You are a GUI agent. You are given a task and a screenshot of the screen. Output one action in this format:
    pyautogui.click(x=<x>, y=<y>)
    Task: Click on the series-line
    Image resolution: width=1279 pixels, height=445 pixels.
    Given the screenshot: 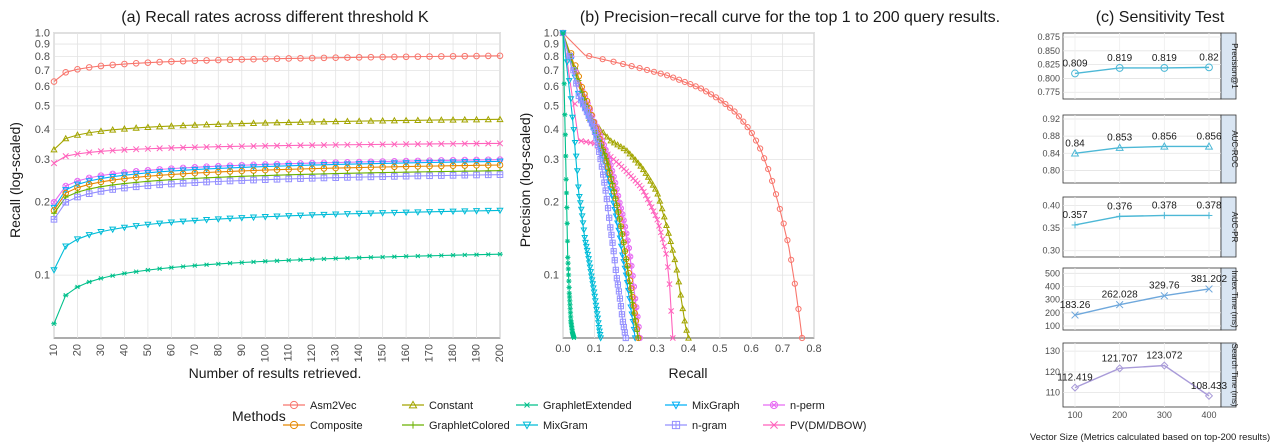 What is the action you would take?
    pyautogui.click(x=277, y=69)
    